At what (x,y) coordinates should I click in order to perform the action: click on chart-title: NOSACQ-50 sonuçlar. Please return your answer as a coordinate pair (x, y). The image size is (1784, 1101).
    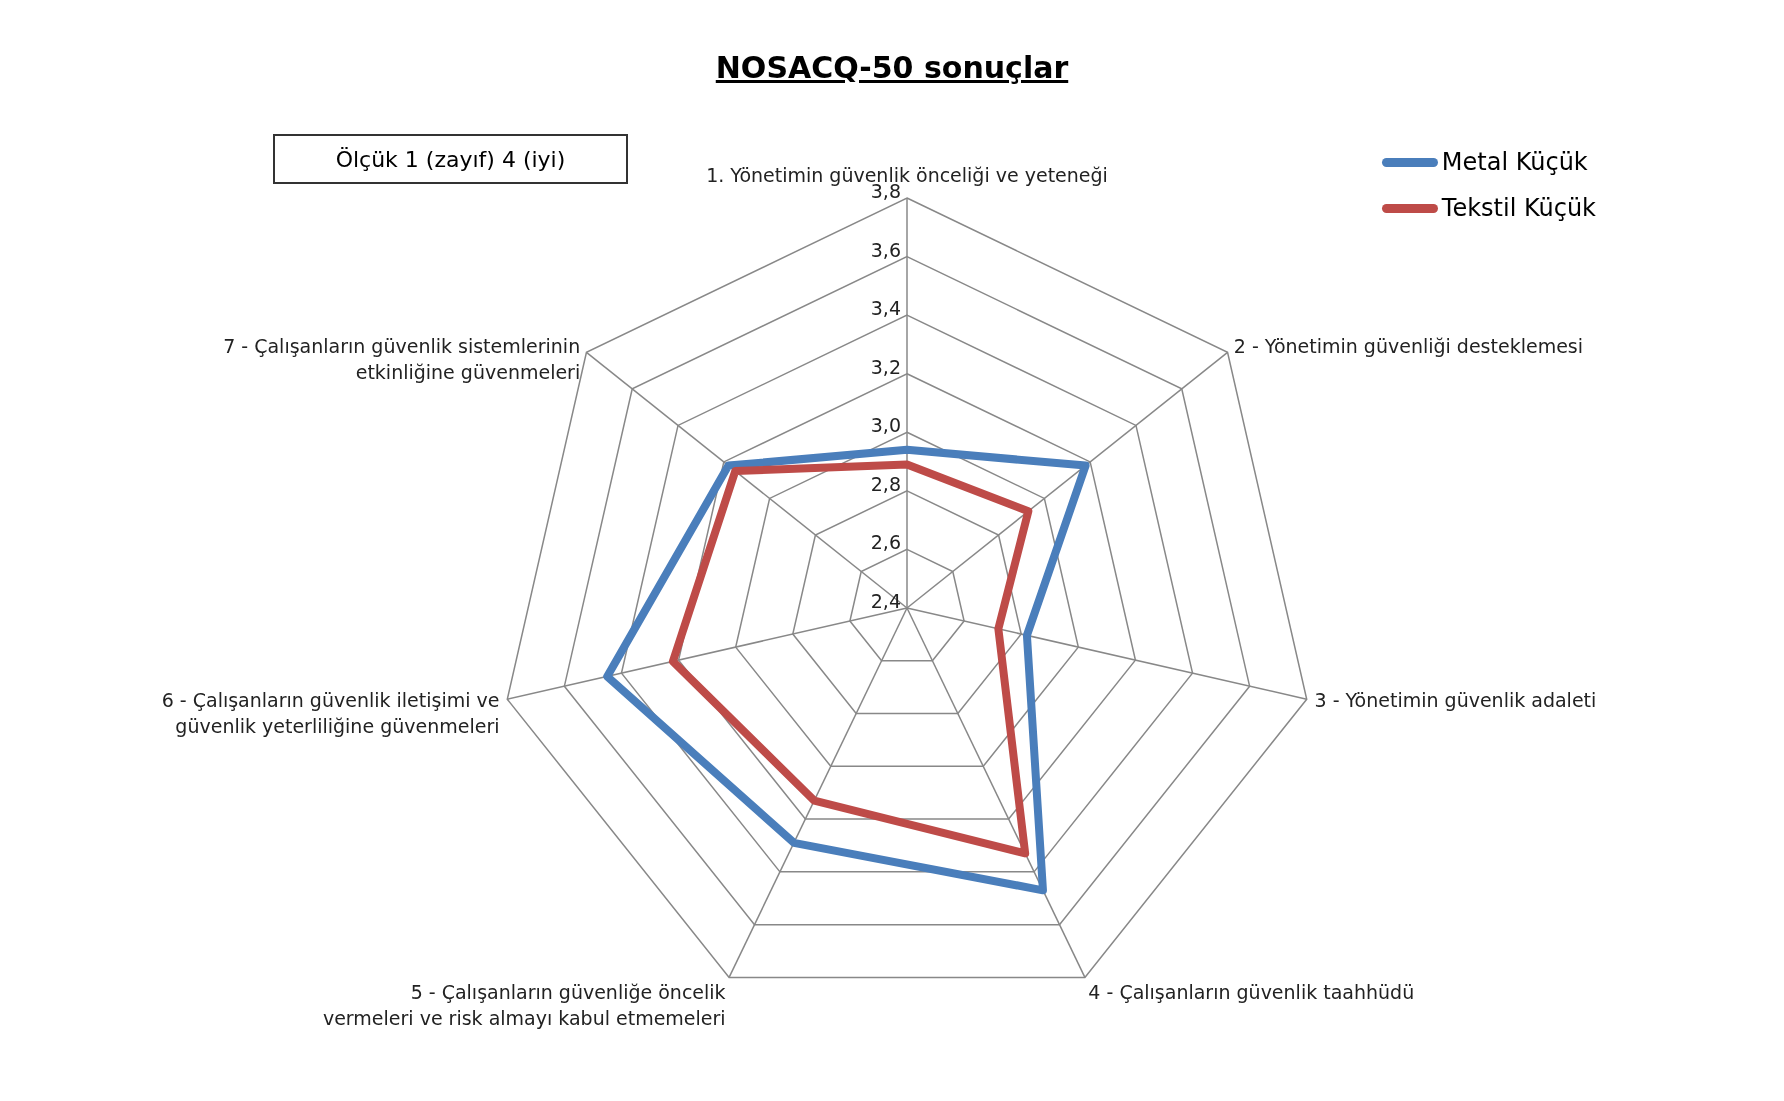
    Looking at the image, I should click on (892, 67).